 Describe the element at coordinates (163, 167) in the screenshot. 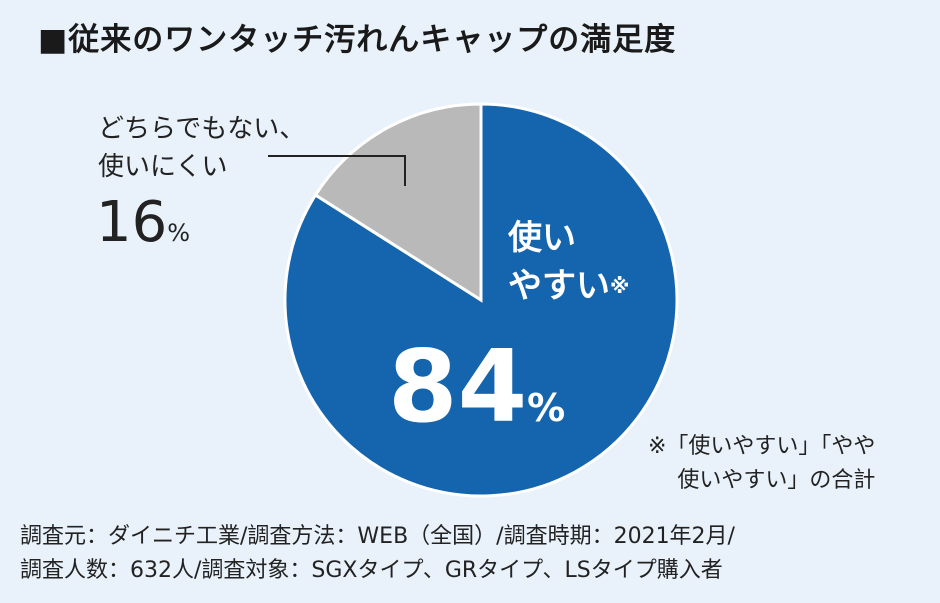

I see `slice-label-line: 使いにくい` at that location.